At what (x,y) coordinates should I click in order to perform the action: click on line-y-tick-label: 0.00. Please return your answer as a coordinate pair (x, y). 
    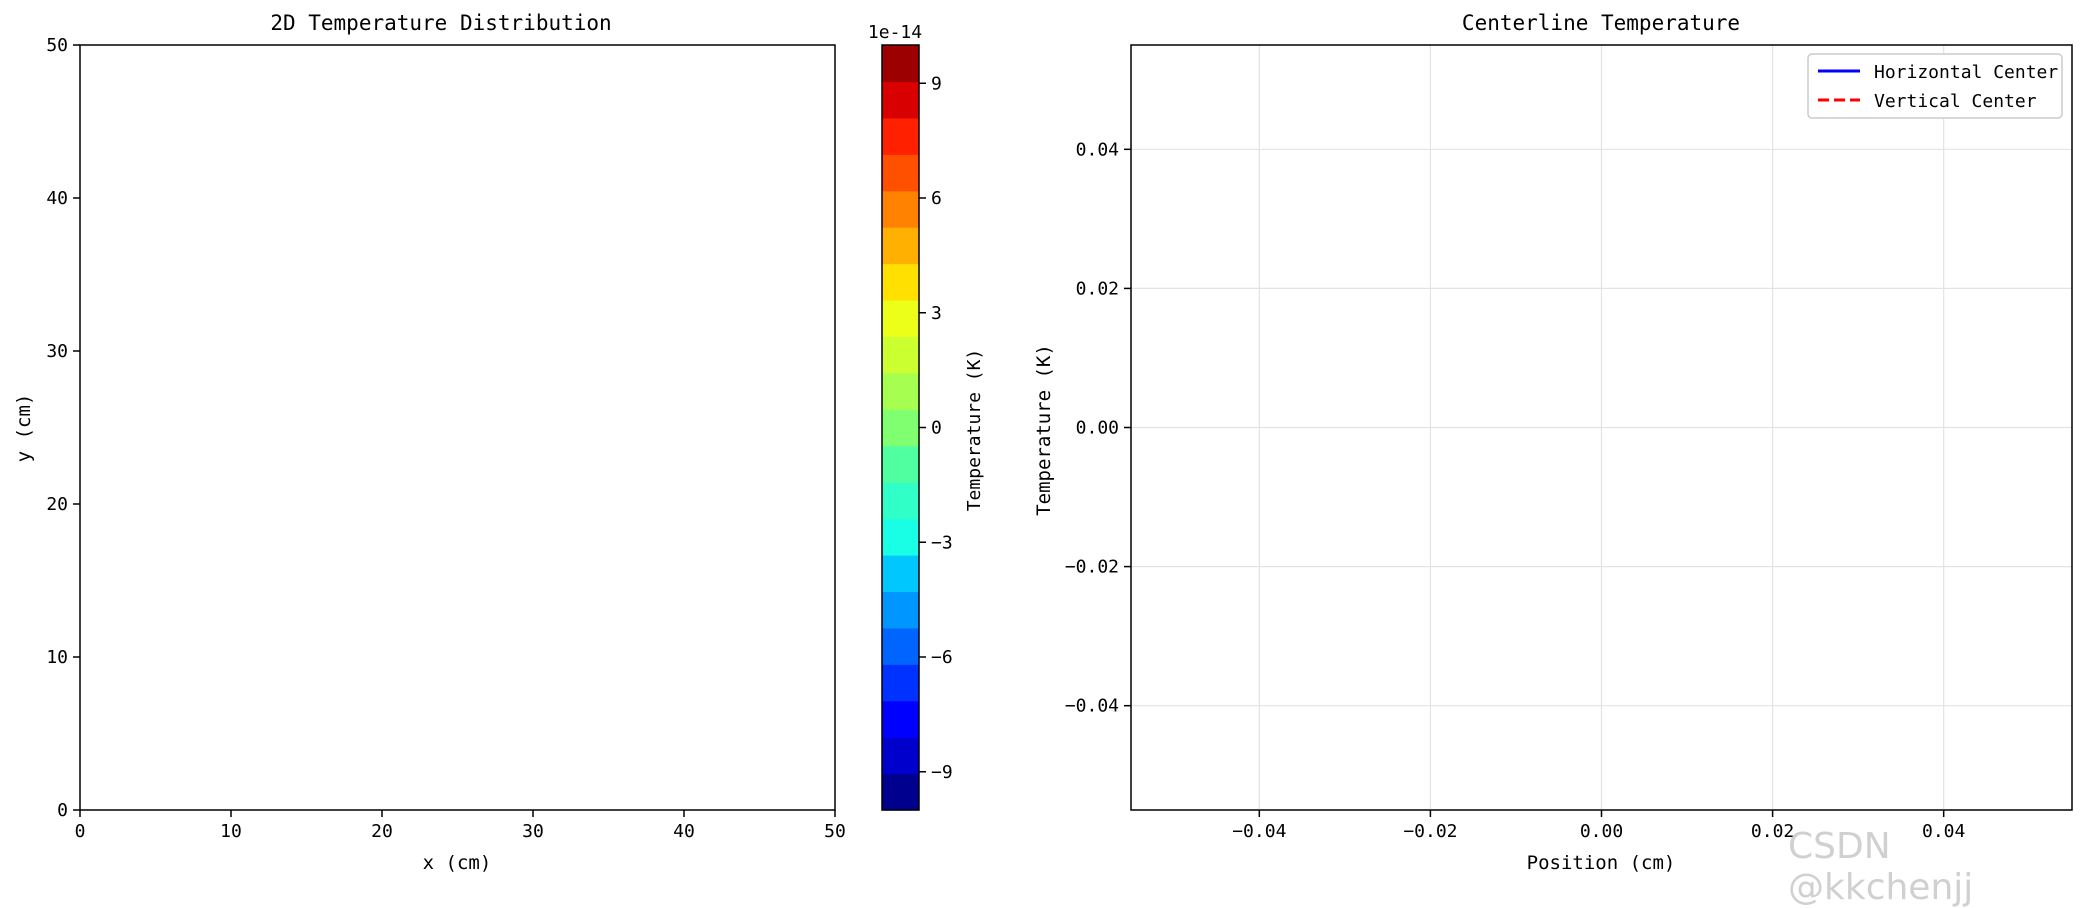
    Looking at the image, I should click on (1097, 428).